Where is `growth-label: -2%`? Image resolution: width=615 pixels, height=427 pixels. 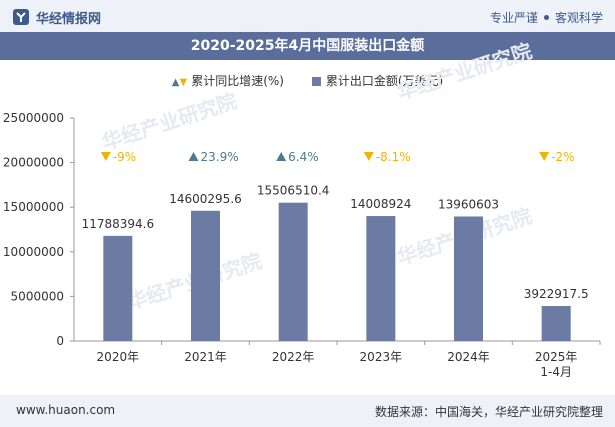
growth-label: -2% is located at coordinates (562, 157).